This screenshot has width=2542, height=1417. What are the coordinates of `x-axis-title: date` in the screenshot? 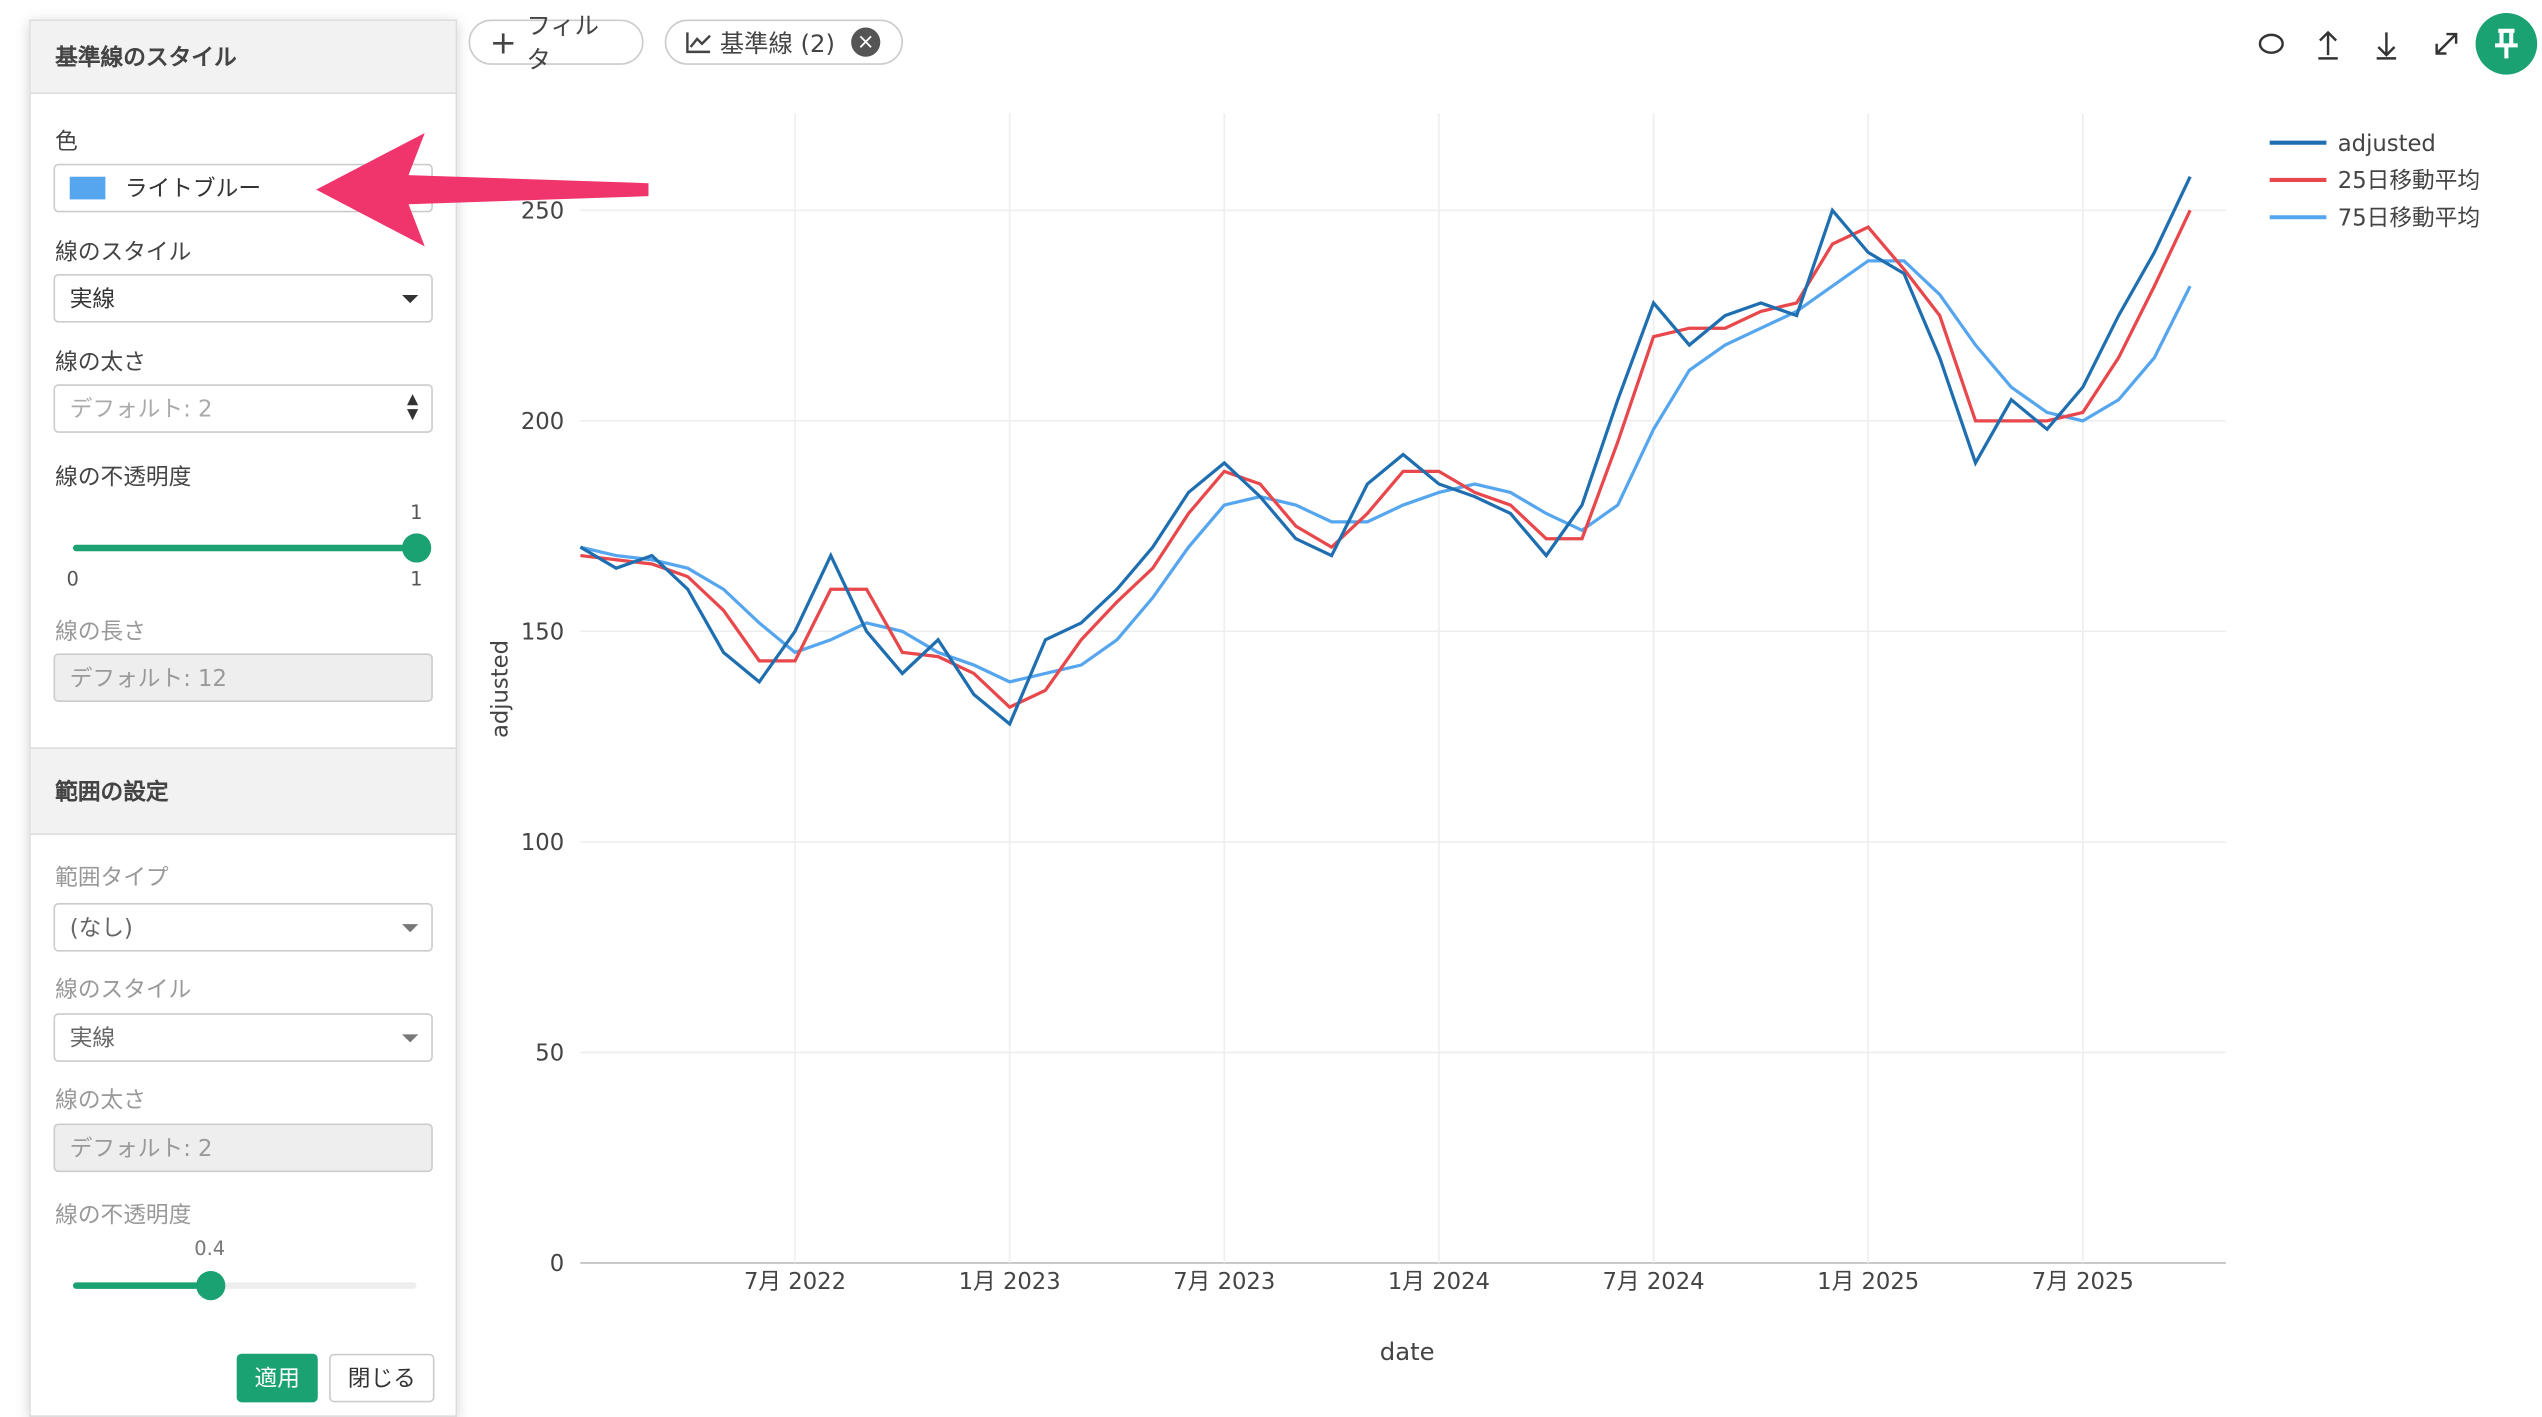 It's located at (1407, 1351).